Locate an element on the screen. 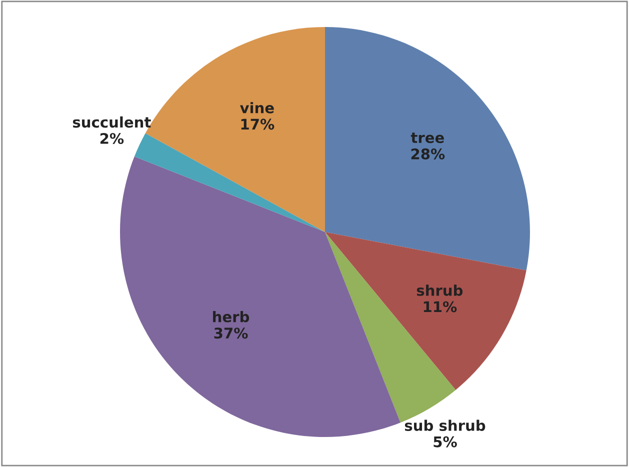 Image resolution: width=629 pixels, height=467 pixels. slice-label: sub shrub is located at coordinates (445, 425).